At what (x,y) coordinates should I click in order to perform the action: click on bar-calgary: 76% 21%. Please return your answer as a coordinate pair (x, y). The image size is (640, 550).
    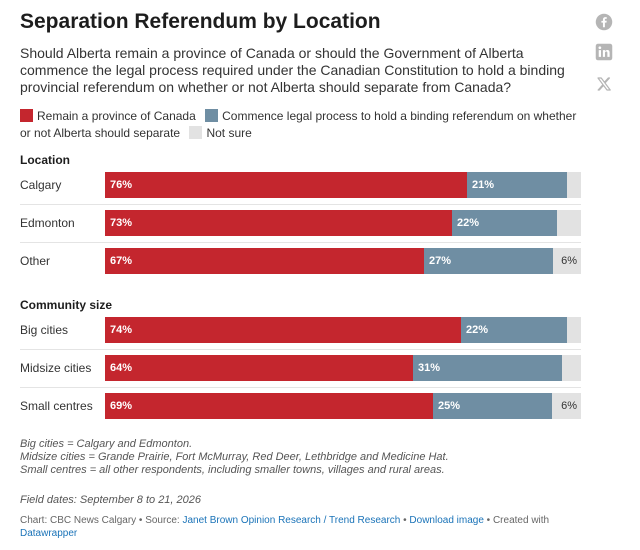
    Looking at the image, I should click on (343, 185).